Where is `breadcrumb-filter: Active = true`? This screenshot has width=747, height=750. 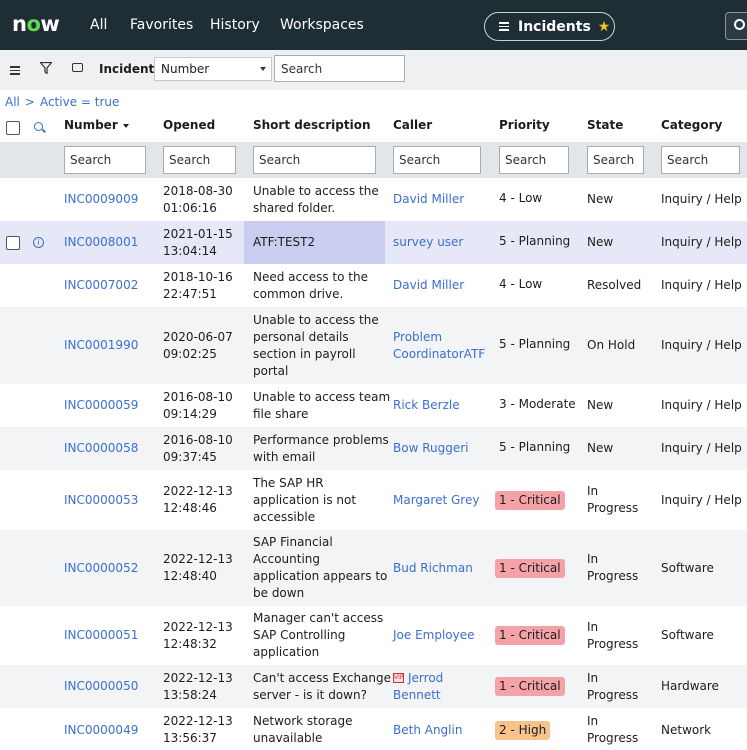
breadcrumb-filter: Active = true is located at coordinates (79, 102).